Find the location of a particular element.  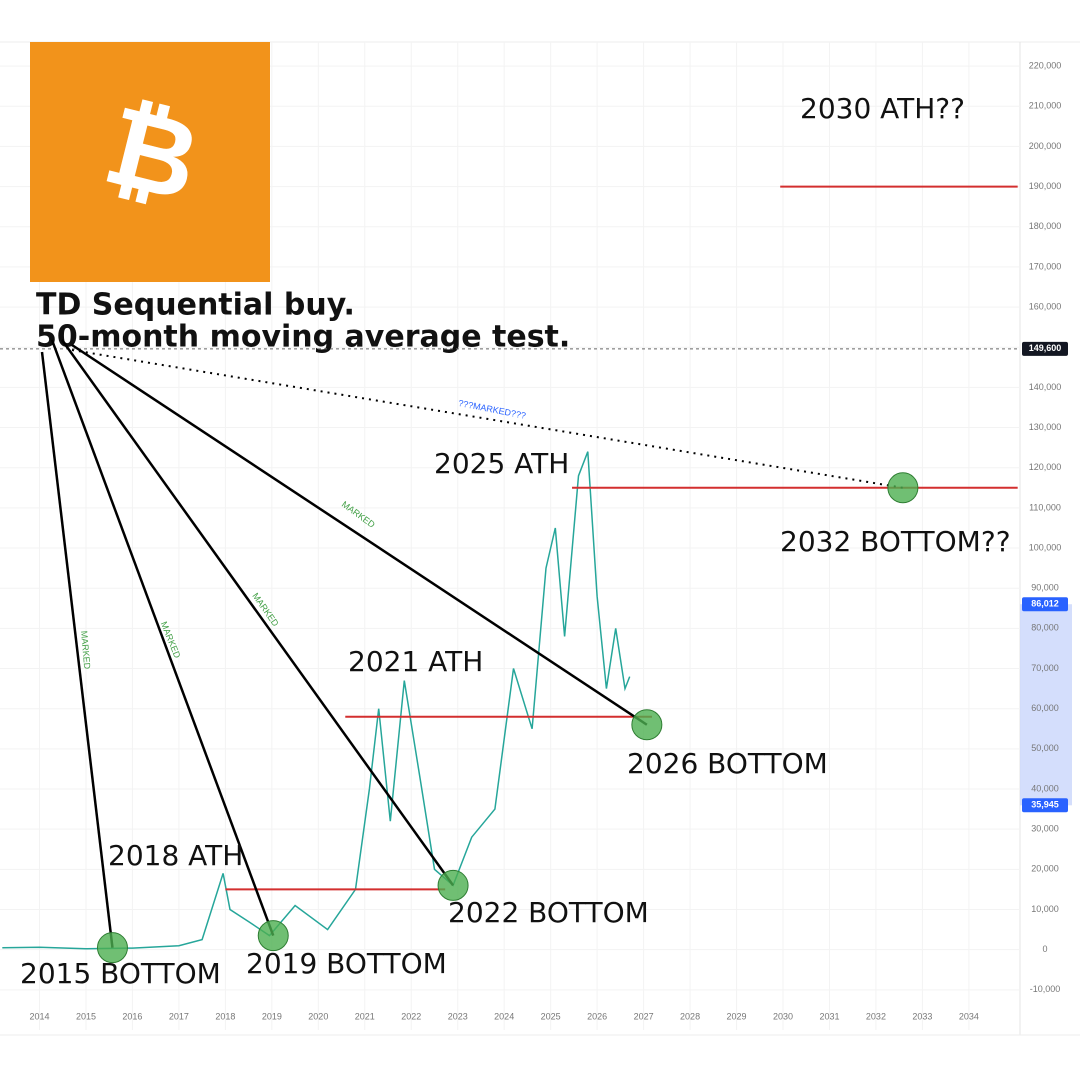

y-tick-label: 110,000 is located at coordinates (1045, 507).